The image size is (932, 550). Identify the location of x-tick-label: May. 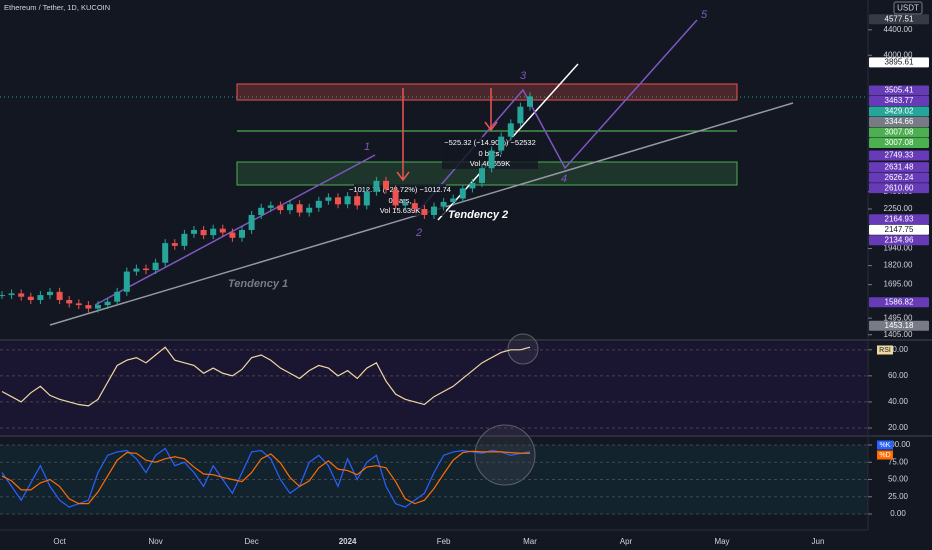
(721, 541).